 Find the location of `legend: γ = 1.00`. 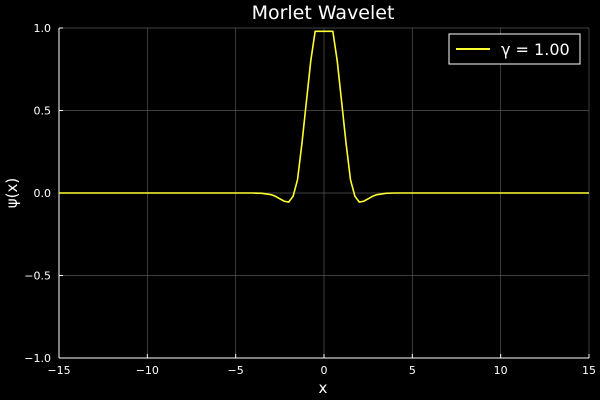

legend: γ = 1.00 is located at coordinates (514, 49).